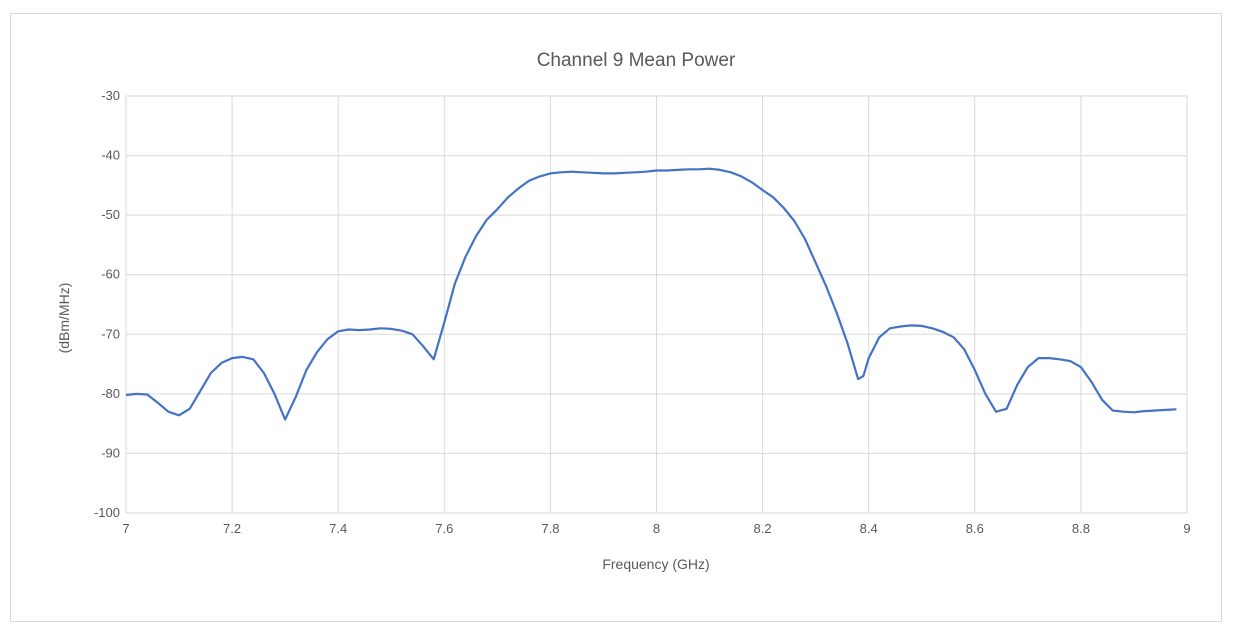  I want to click on x-tick-label: 7.4, so click(338, 528).